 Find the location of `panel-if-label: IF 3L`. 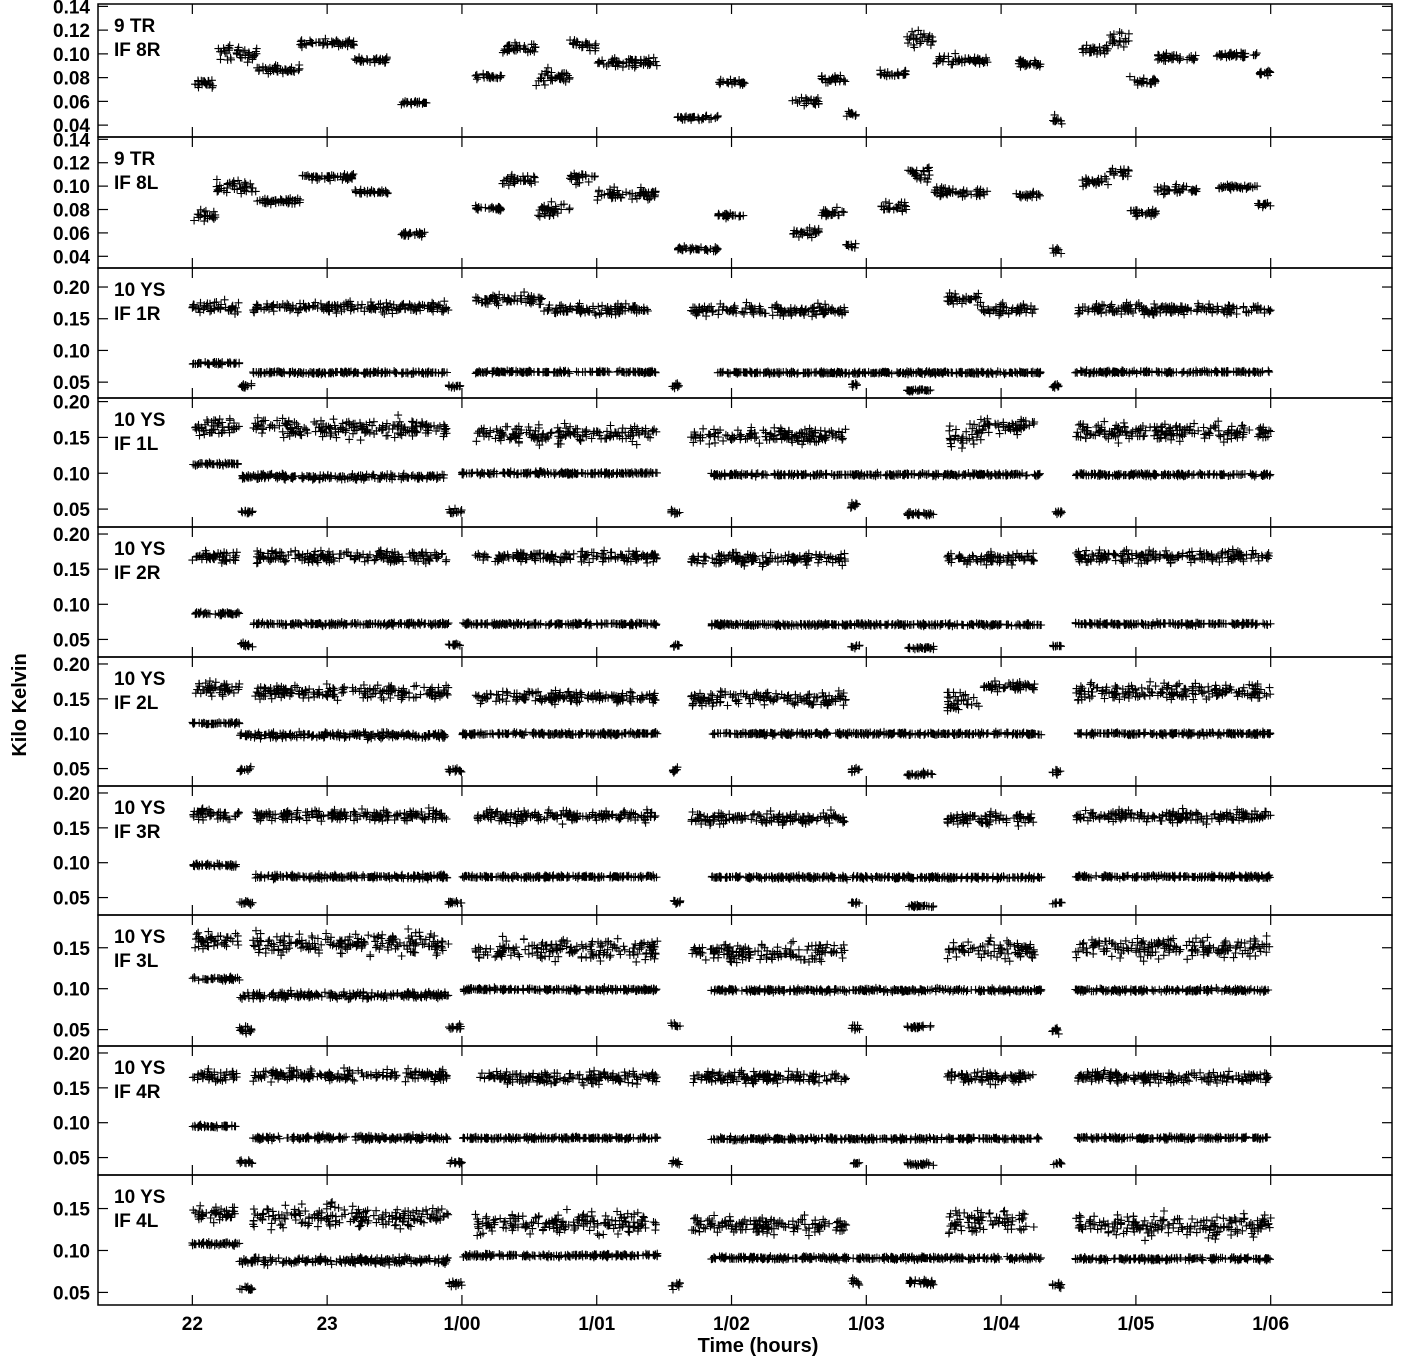

panel-if-label: IF 3L is located at coordinates (136, 961).